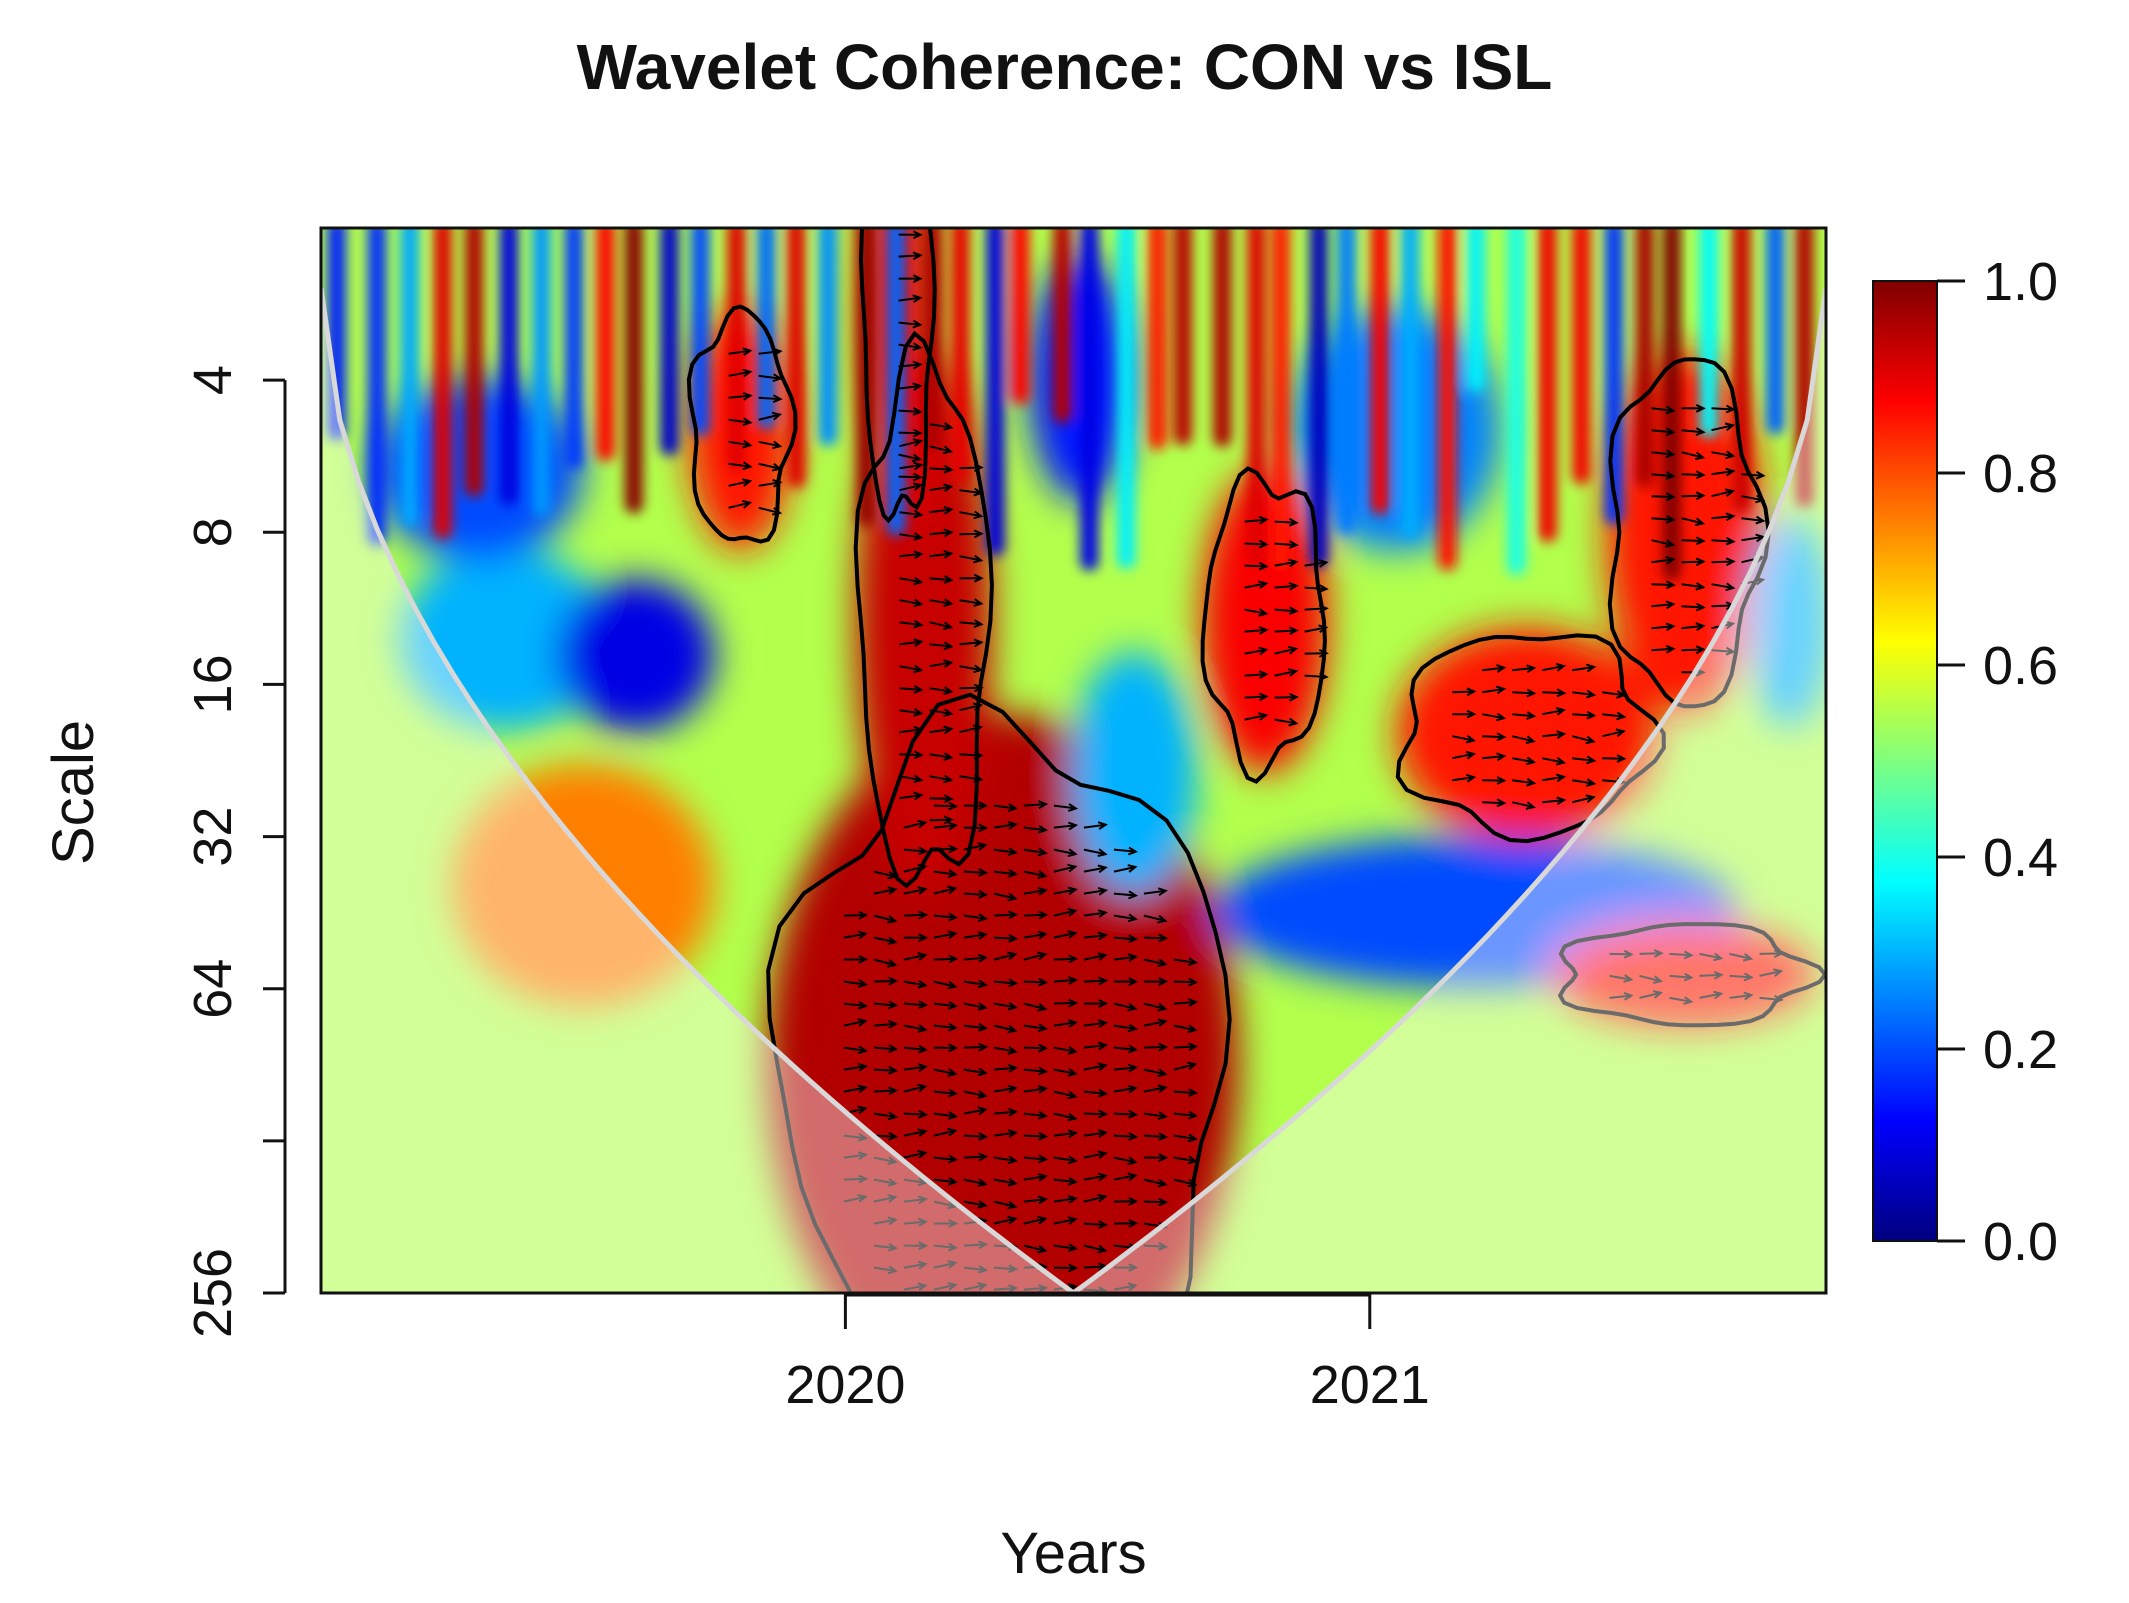 This screenshot has height=1603, width=2129. What do you see at coordinates (742, 424) in the screenshot?
I see `significance-contour` at bounding box center [742, 424].